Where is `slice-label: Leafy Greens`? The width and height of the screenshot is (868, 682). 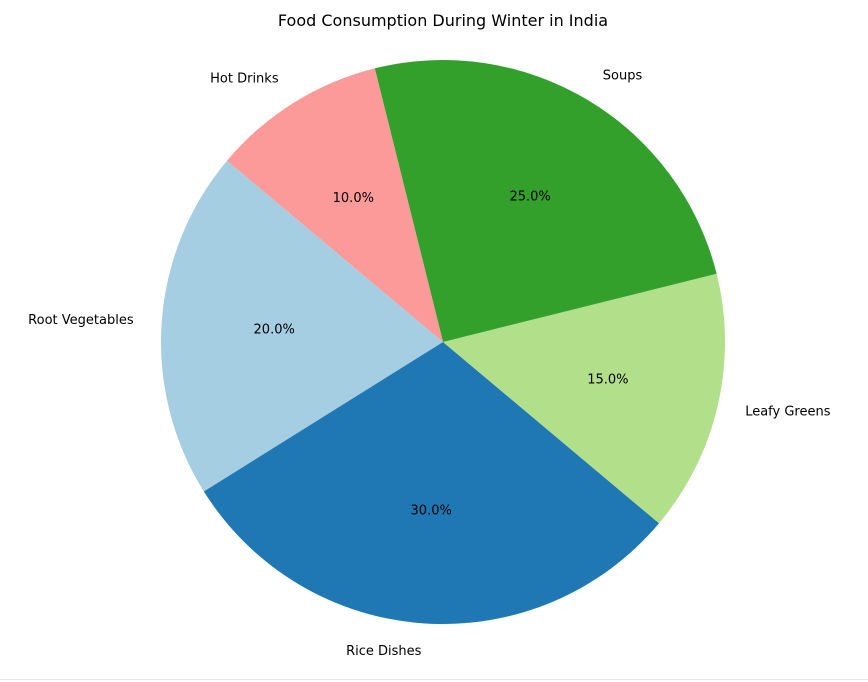
slice-label: Leafy Greens is located at coordinates (788, 411).